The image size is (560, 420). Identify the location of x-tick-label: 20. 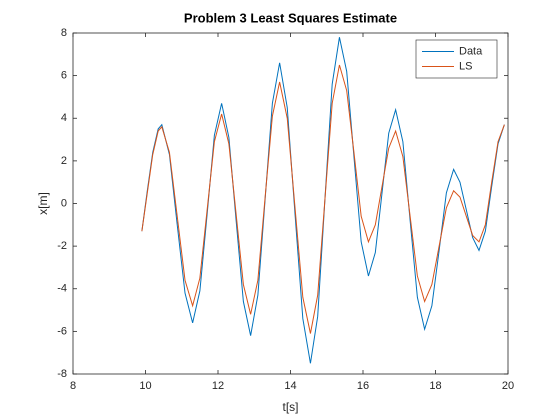
(508, 386).